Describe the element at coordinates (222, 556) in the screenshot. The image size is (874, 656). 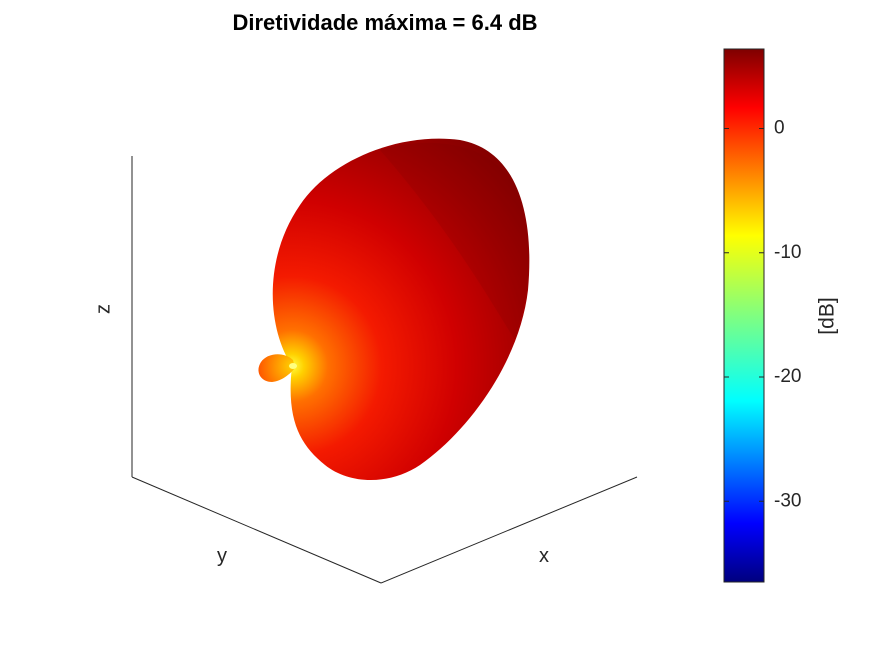
I see `y-axis-label: y` at that location.